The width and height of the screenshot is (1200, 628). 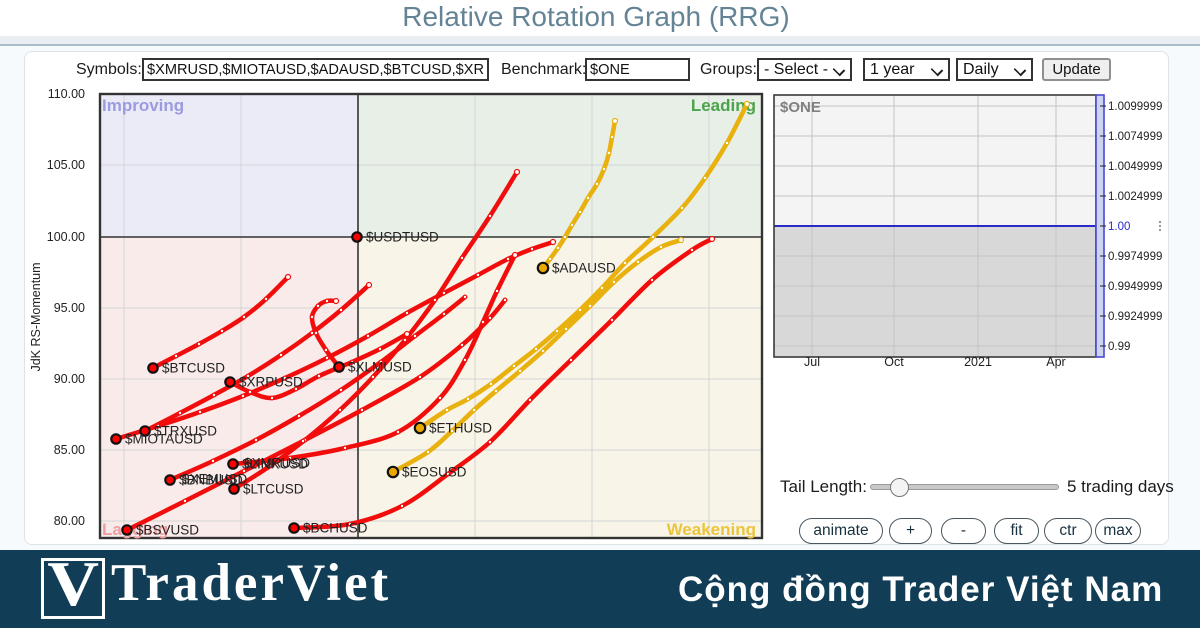 I want to click on svg-text: $LINKUSD, so click(x=275, y=464).